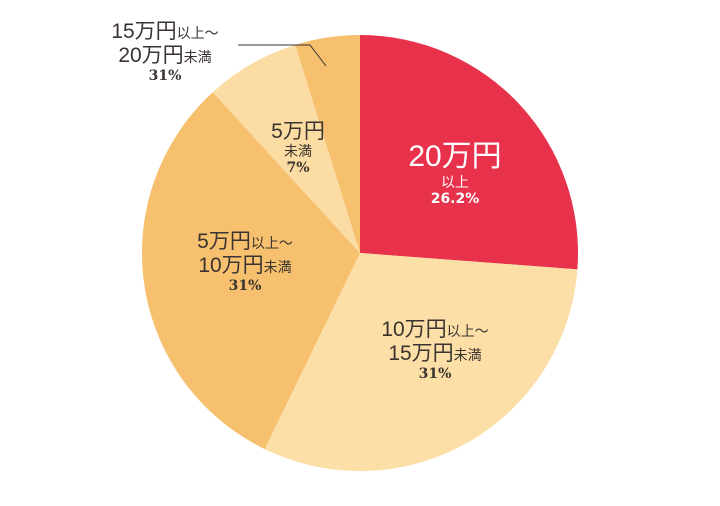 This screenshot has width=720, height=506. Describe the element at coordinates (455, 182) in the screenshot. I see `label-sub: 以上` at that location.